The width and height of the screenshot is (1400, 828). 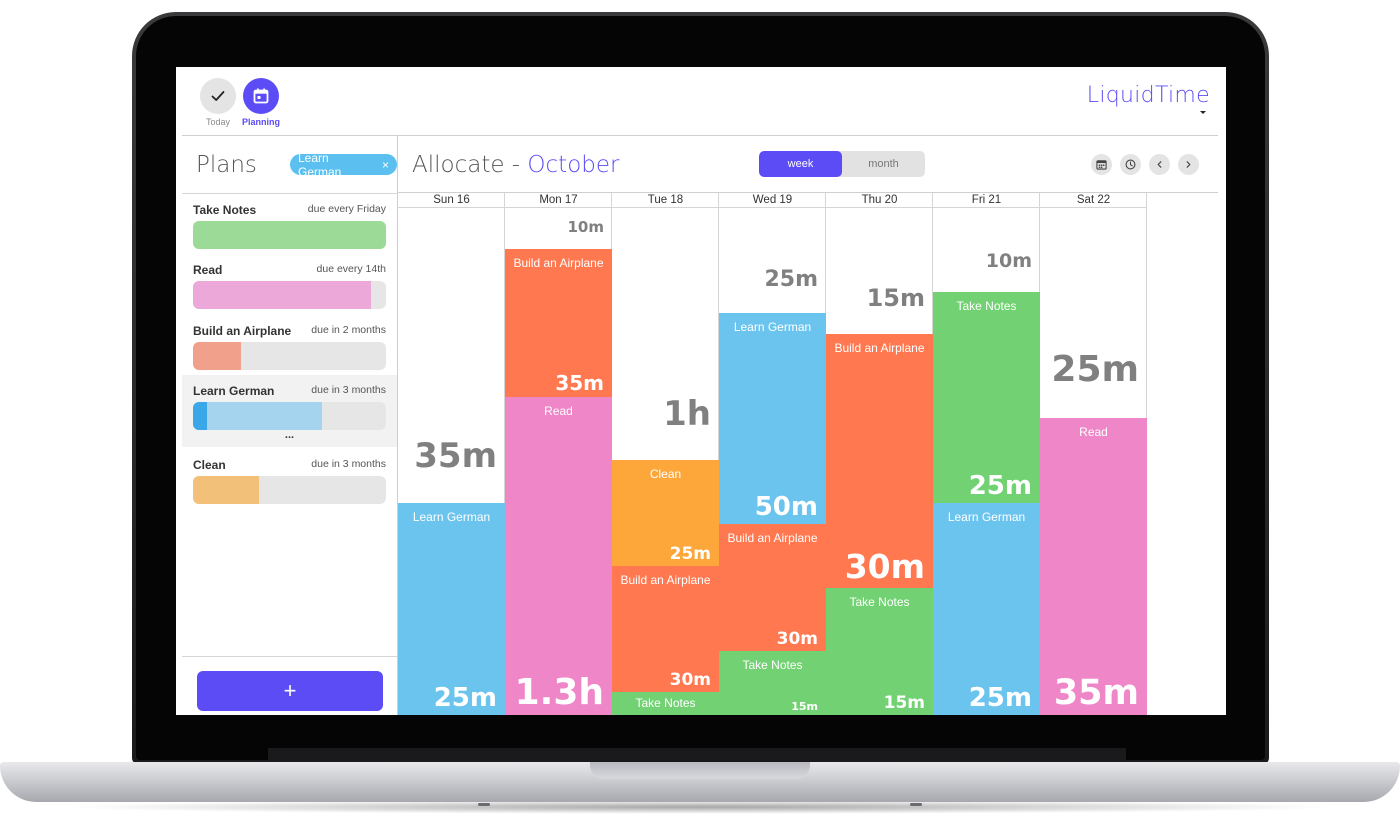 What do you see at coordinates (700, 807) in the screenshot?
I see `laptop-shadow` at bounding box center [700, 807].